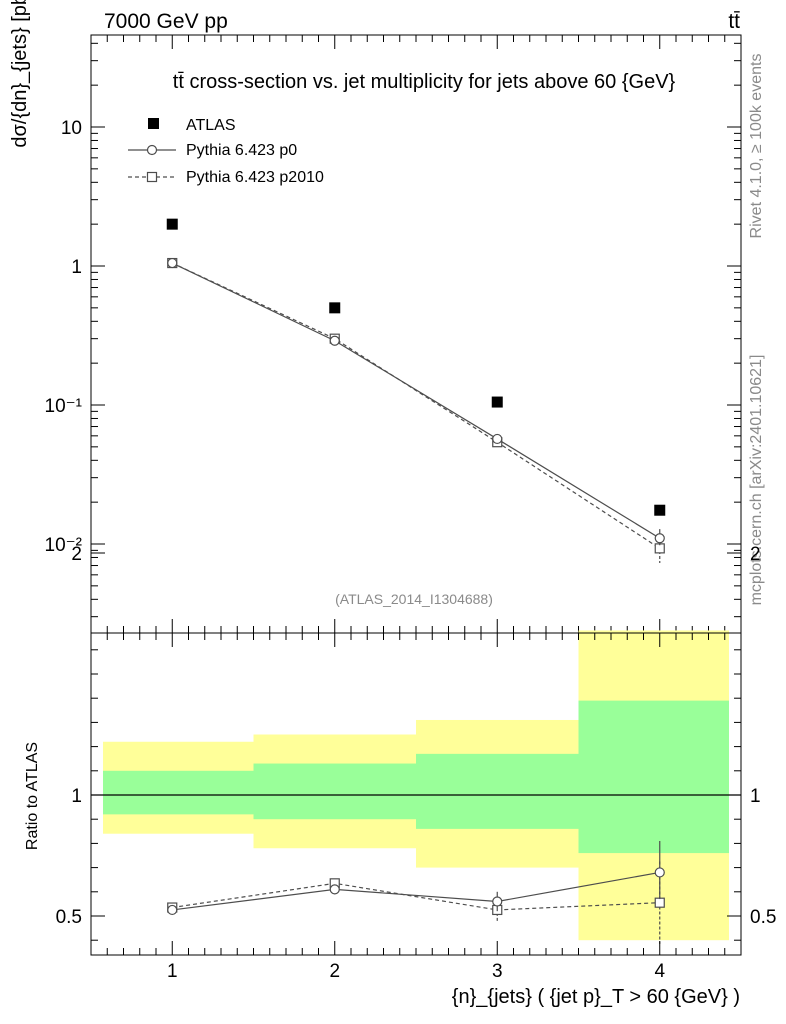 The height and width of the screenshot is (1024, 786). I want to click on main-y-tick-label: 1, so click(76, 267).